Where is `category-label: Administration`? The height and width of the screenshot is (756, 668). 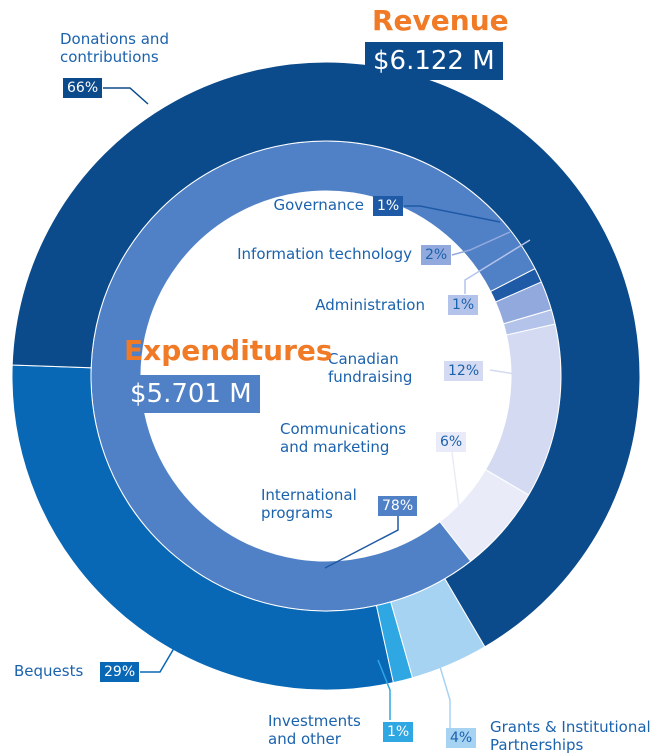 category-label: Administration is located at coordinates (370, 305).